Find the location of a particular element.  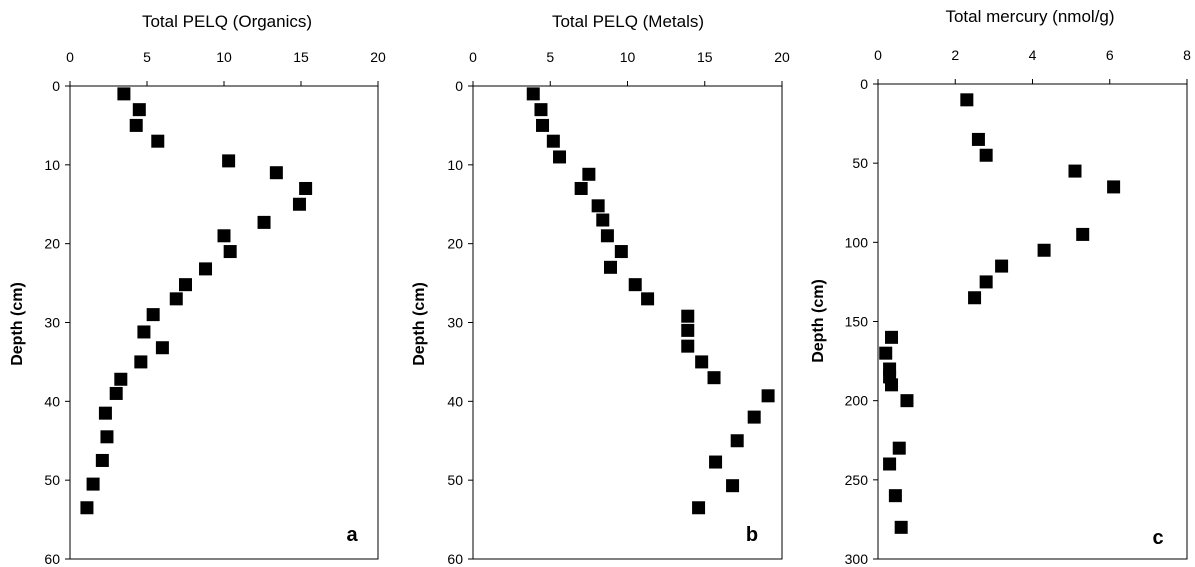

panel-b-letter: b is located at coordinates (752, 535).